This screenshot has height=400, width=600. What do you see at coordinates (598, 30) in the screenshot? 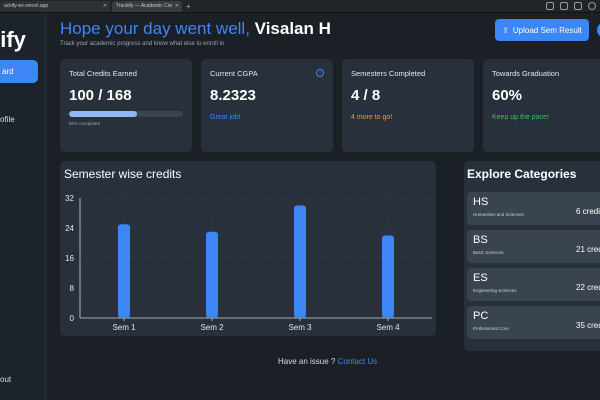
I see `help-button` at bounding box center [598, 30].